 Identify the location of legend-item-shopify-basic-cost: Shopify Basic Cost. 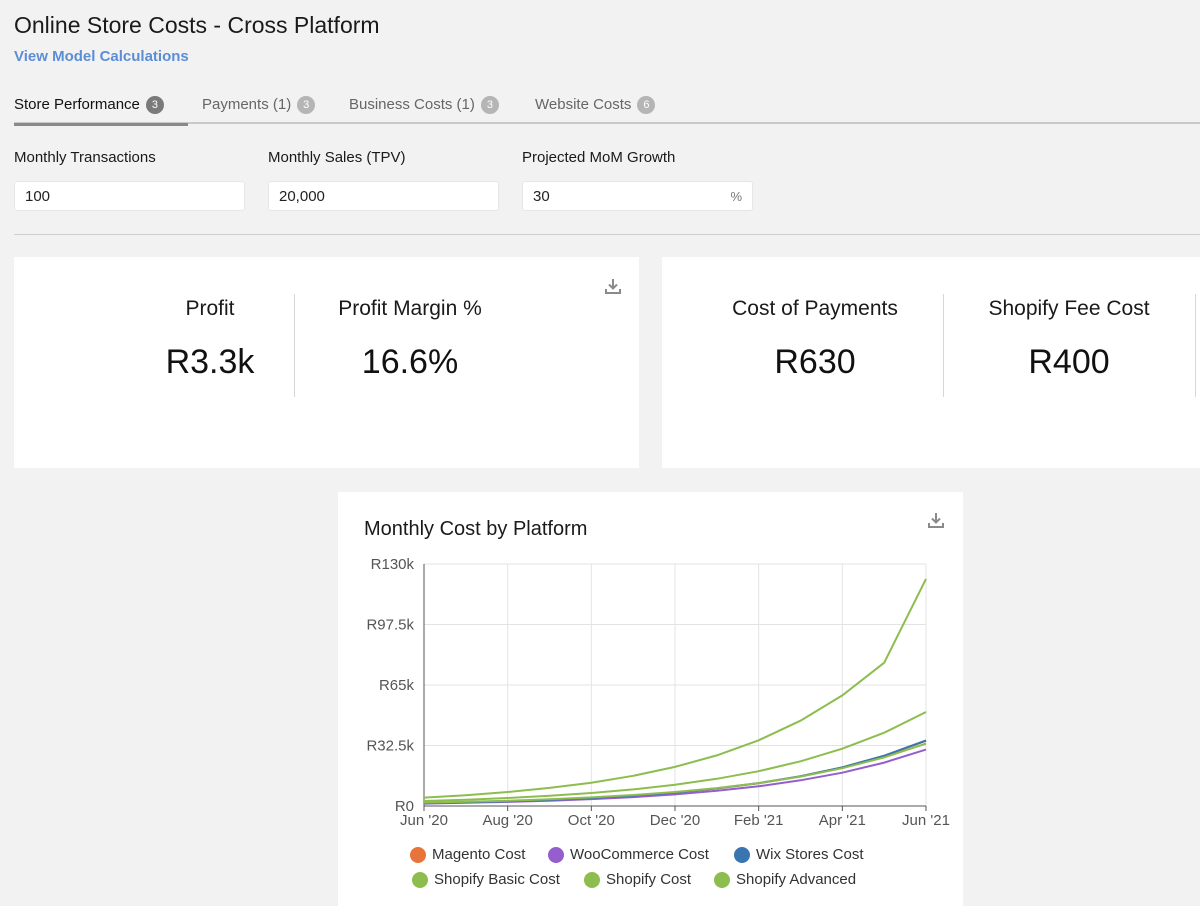
(486, 879).